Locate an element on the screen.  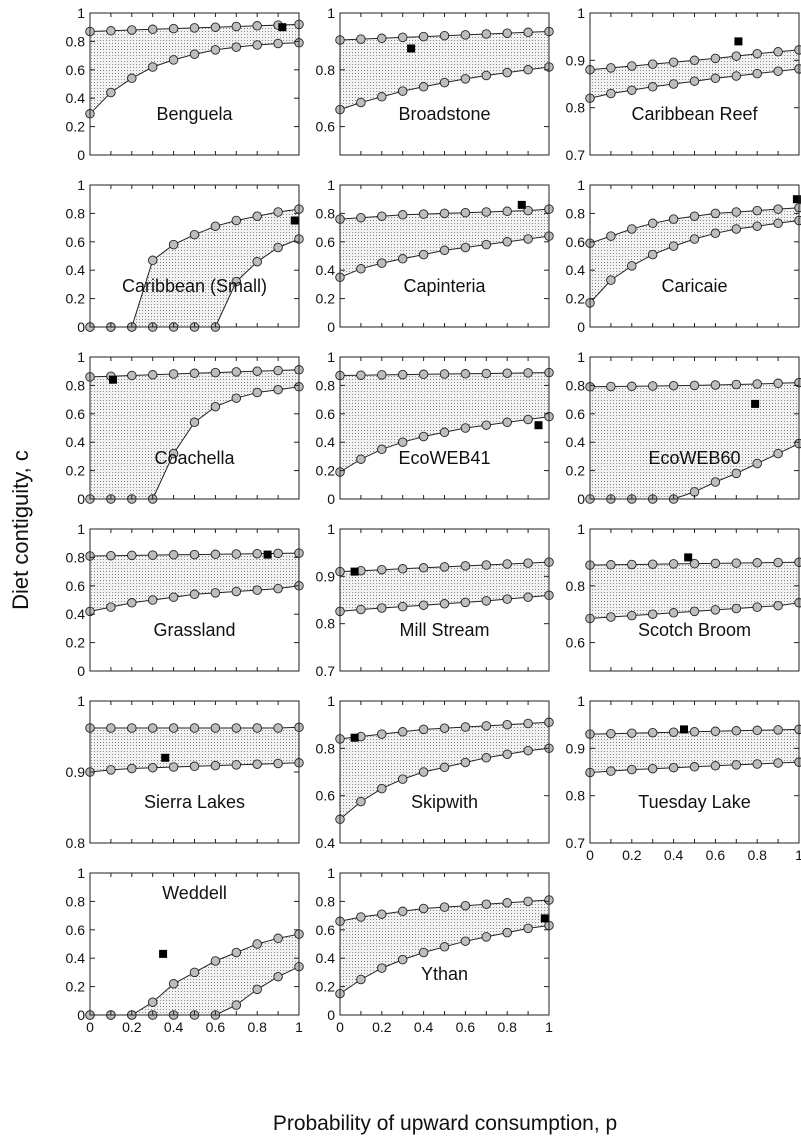
panel-title: Broadstone is located at coordinates (444, 114).